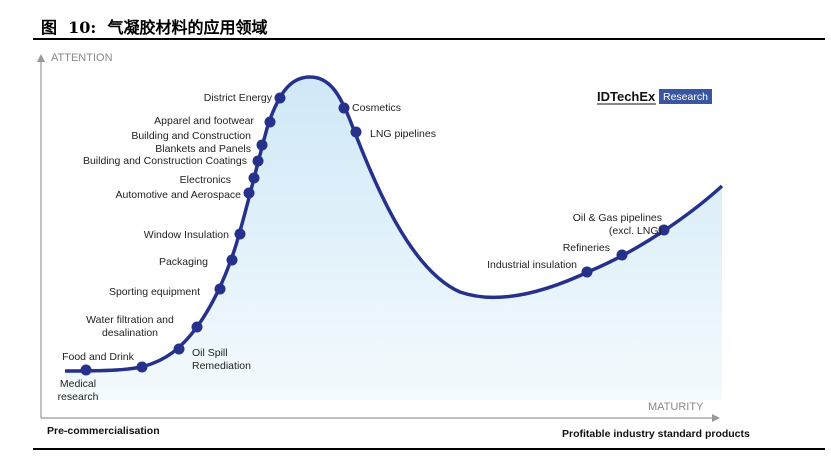 This screenshot has height=461, width=831. What do you see at coordinates (98, 357) in the screenshot?
I see `curve-point-label: Food and Drink` at bounding box center [98, 357].